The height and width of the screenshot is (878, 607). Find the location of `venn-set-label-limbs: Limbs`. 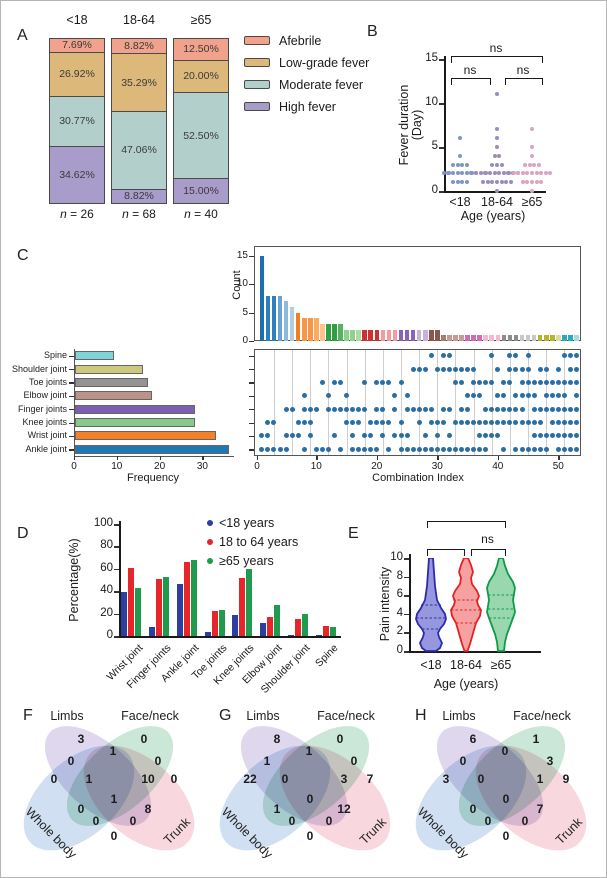

venn-set-label-limbs: Limbs is located at coordinates (459, 716).